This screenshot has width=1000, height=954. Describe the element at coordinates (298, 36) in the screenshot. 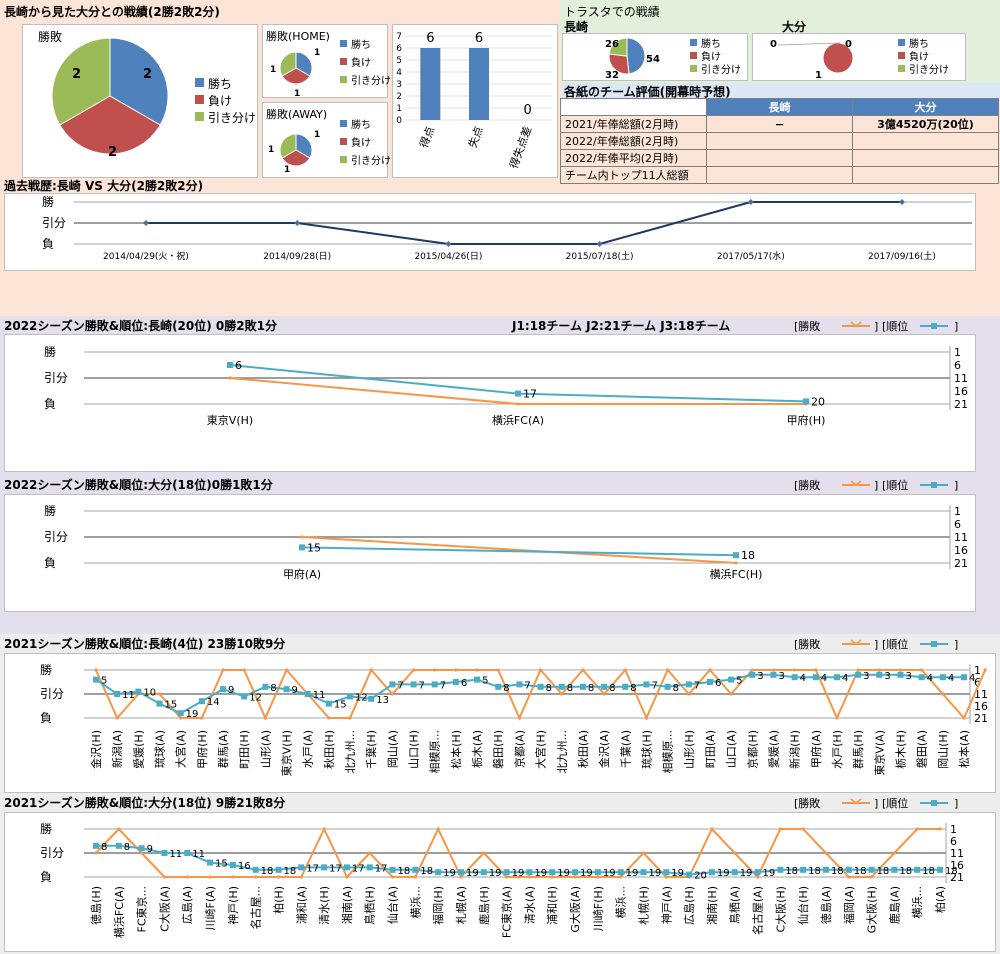

I see `pie-home-label: 勝敗(HOME)` at that location.